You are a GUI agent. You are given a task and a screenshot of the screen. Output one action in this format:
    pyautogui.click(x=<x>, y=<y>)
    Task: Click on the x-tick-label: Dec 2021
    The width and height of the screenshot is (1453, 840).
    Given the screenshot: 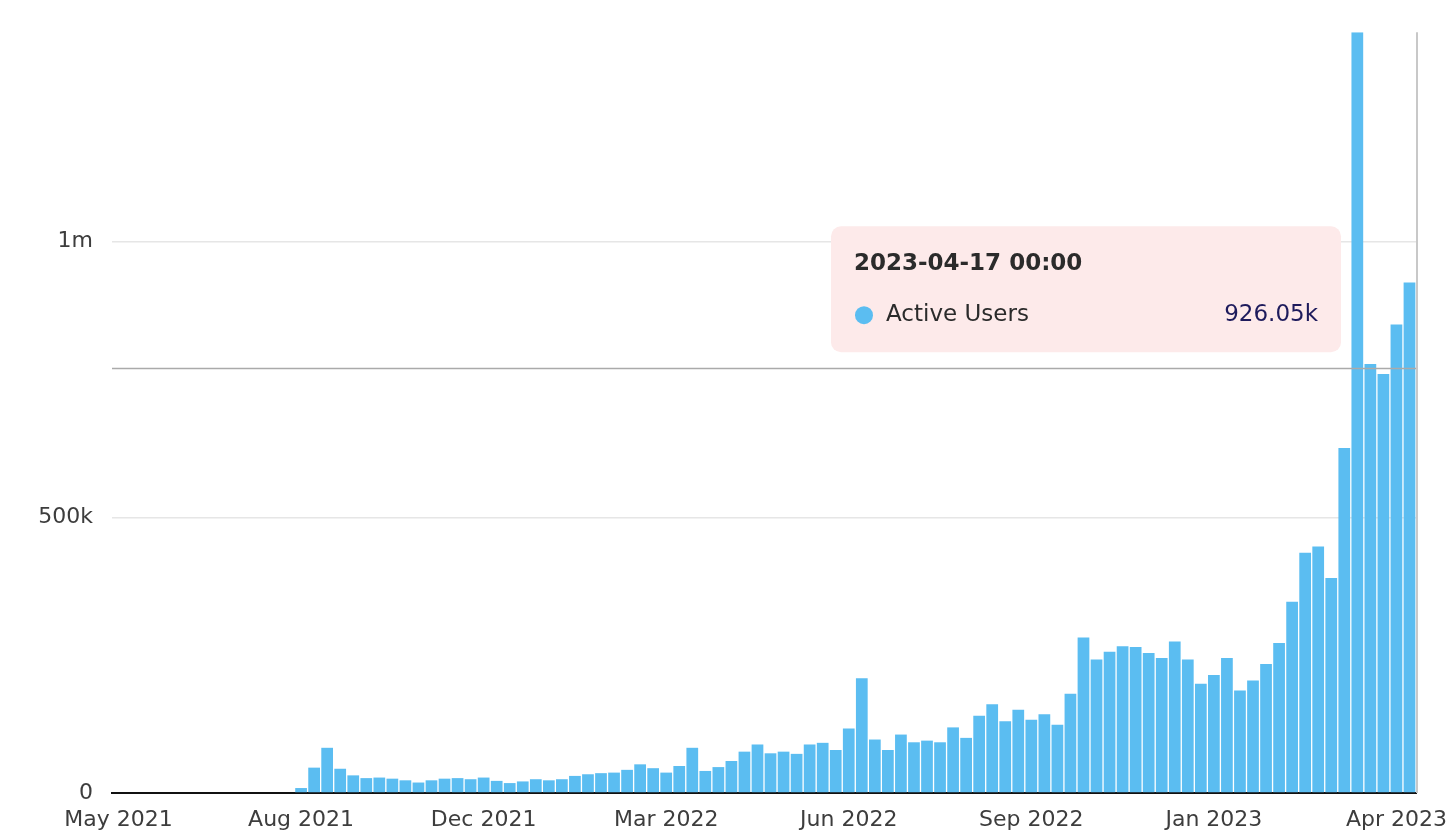 What is the action you would take?
    pyautogui.click(x=483, y=818)
    